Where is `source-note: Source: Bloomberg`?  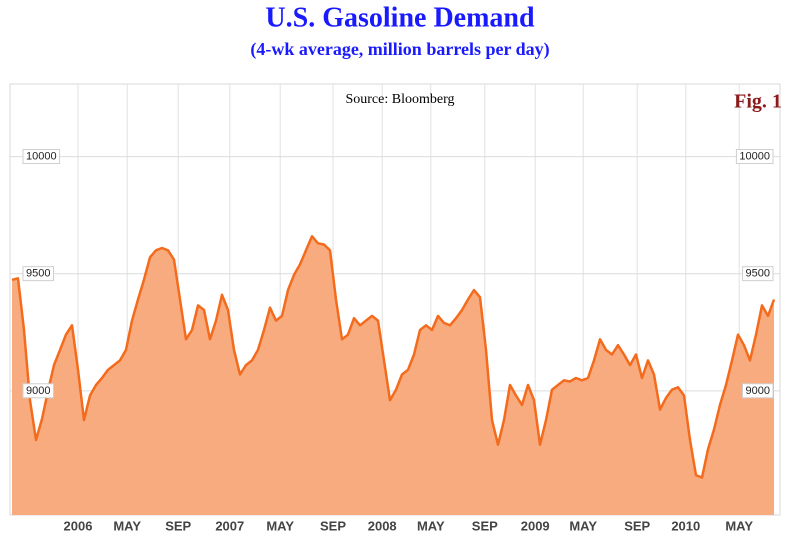
source-note: Source: Bloomberg is located at coordinates (399, 99).